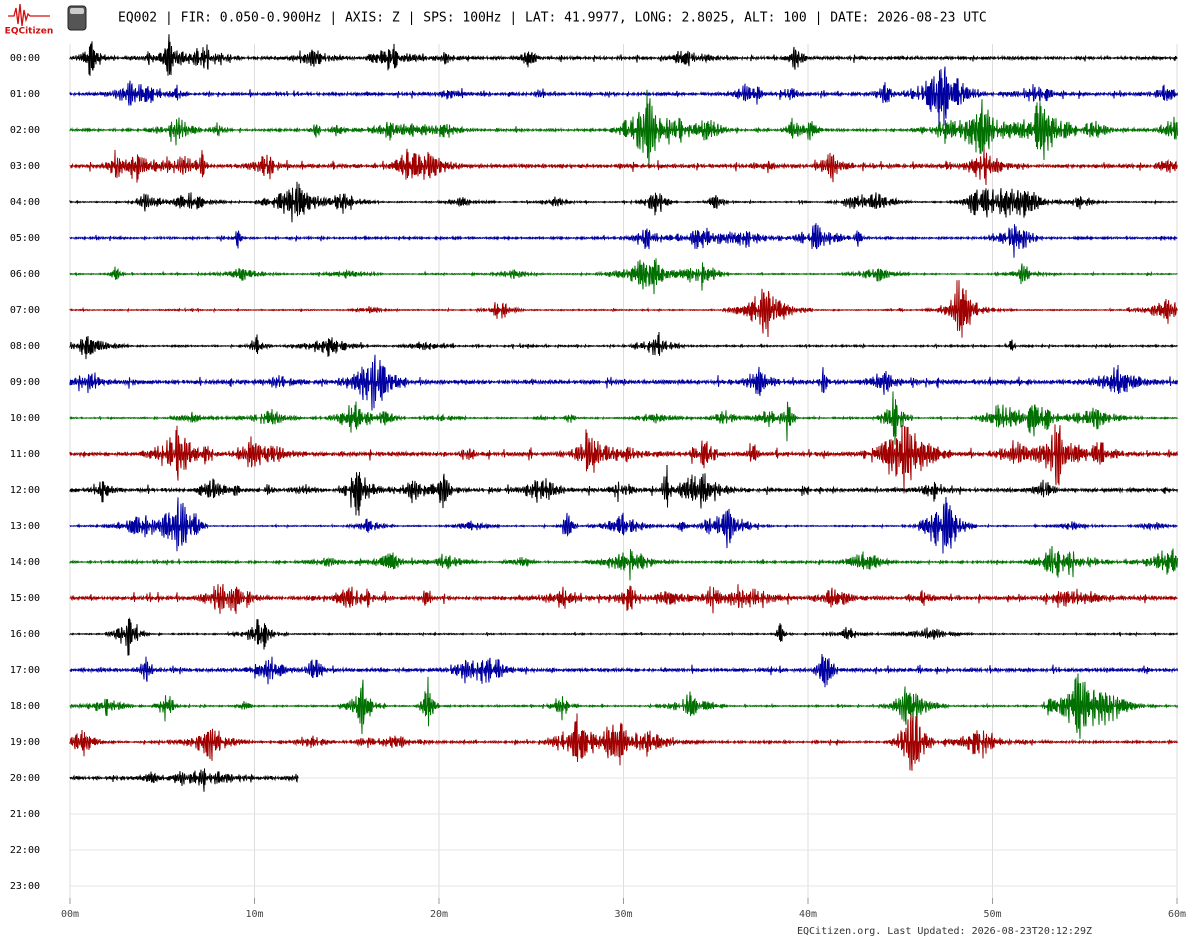  I want to click on row-label: 04:00, so click(25, 202).